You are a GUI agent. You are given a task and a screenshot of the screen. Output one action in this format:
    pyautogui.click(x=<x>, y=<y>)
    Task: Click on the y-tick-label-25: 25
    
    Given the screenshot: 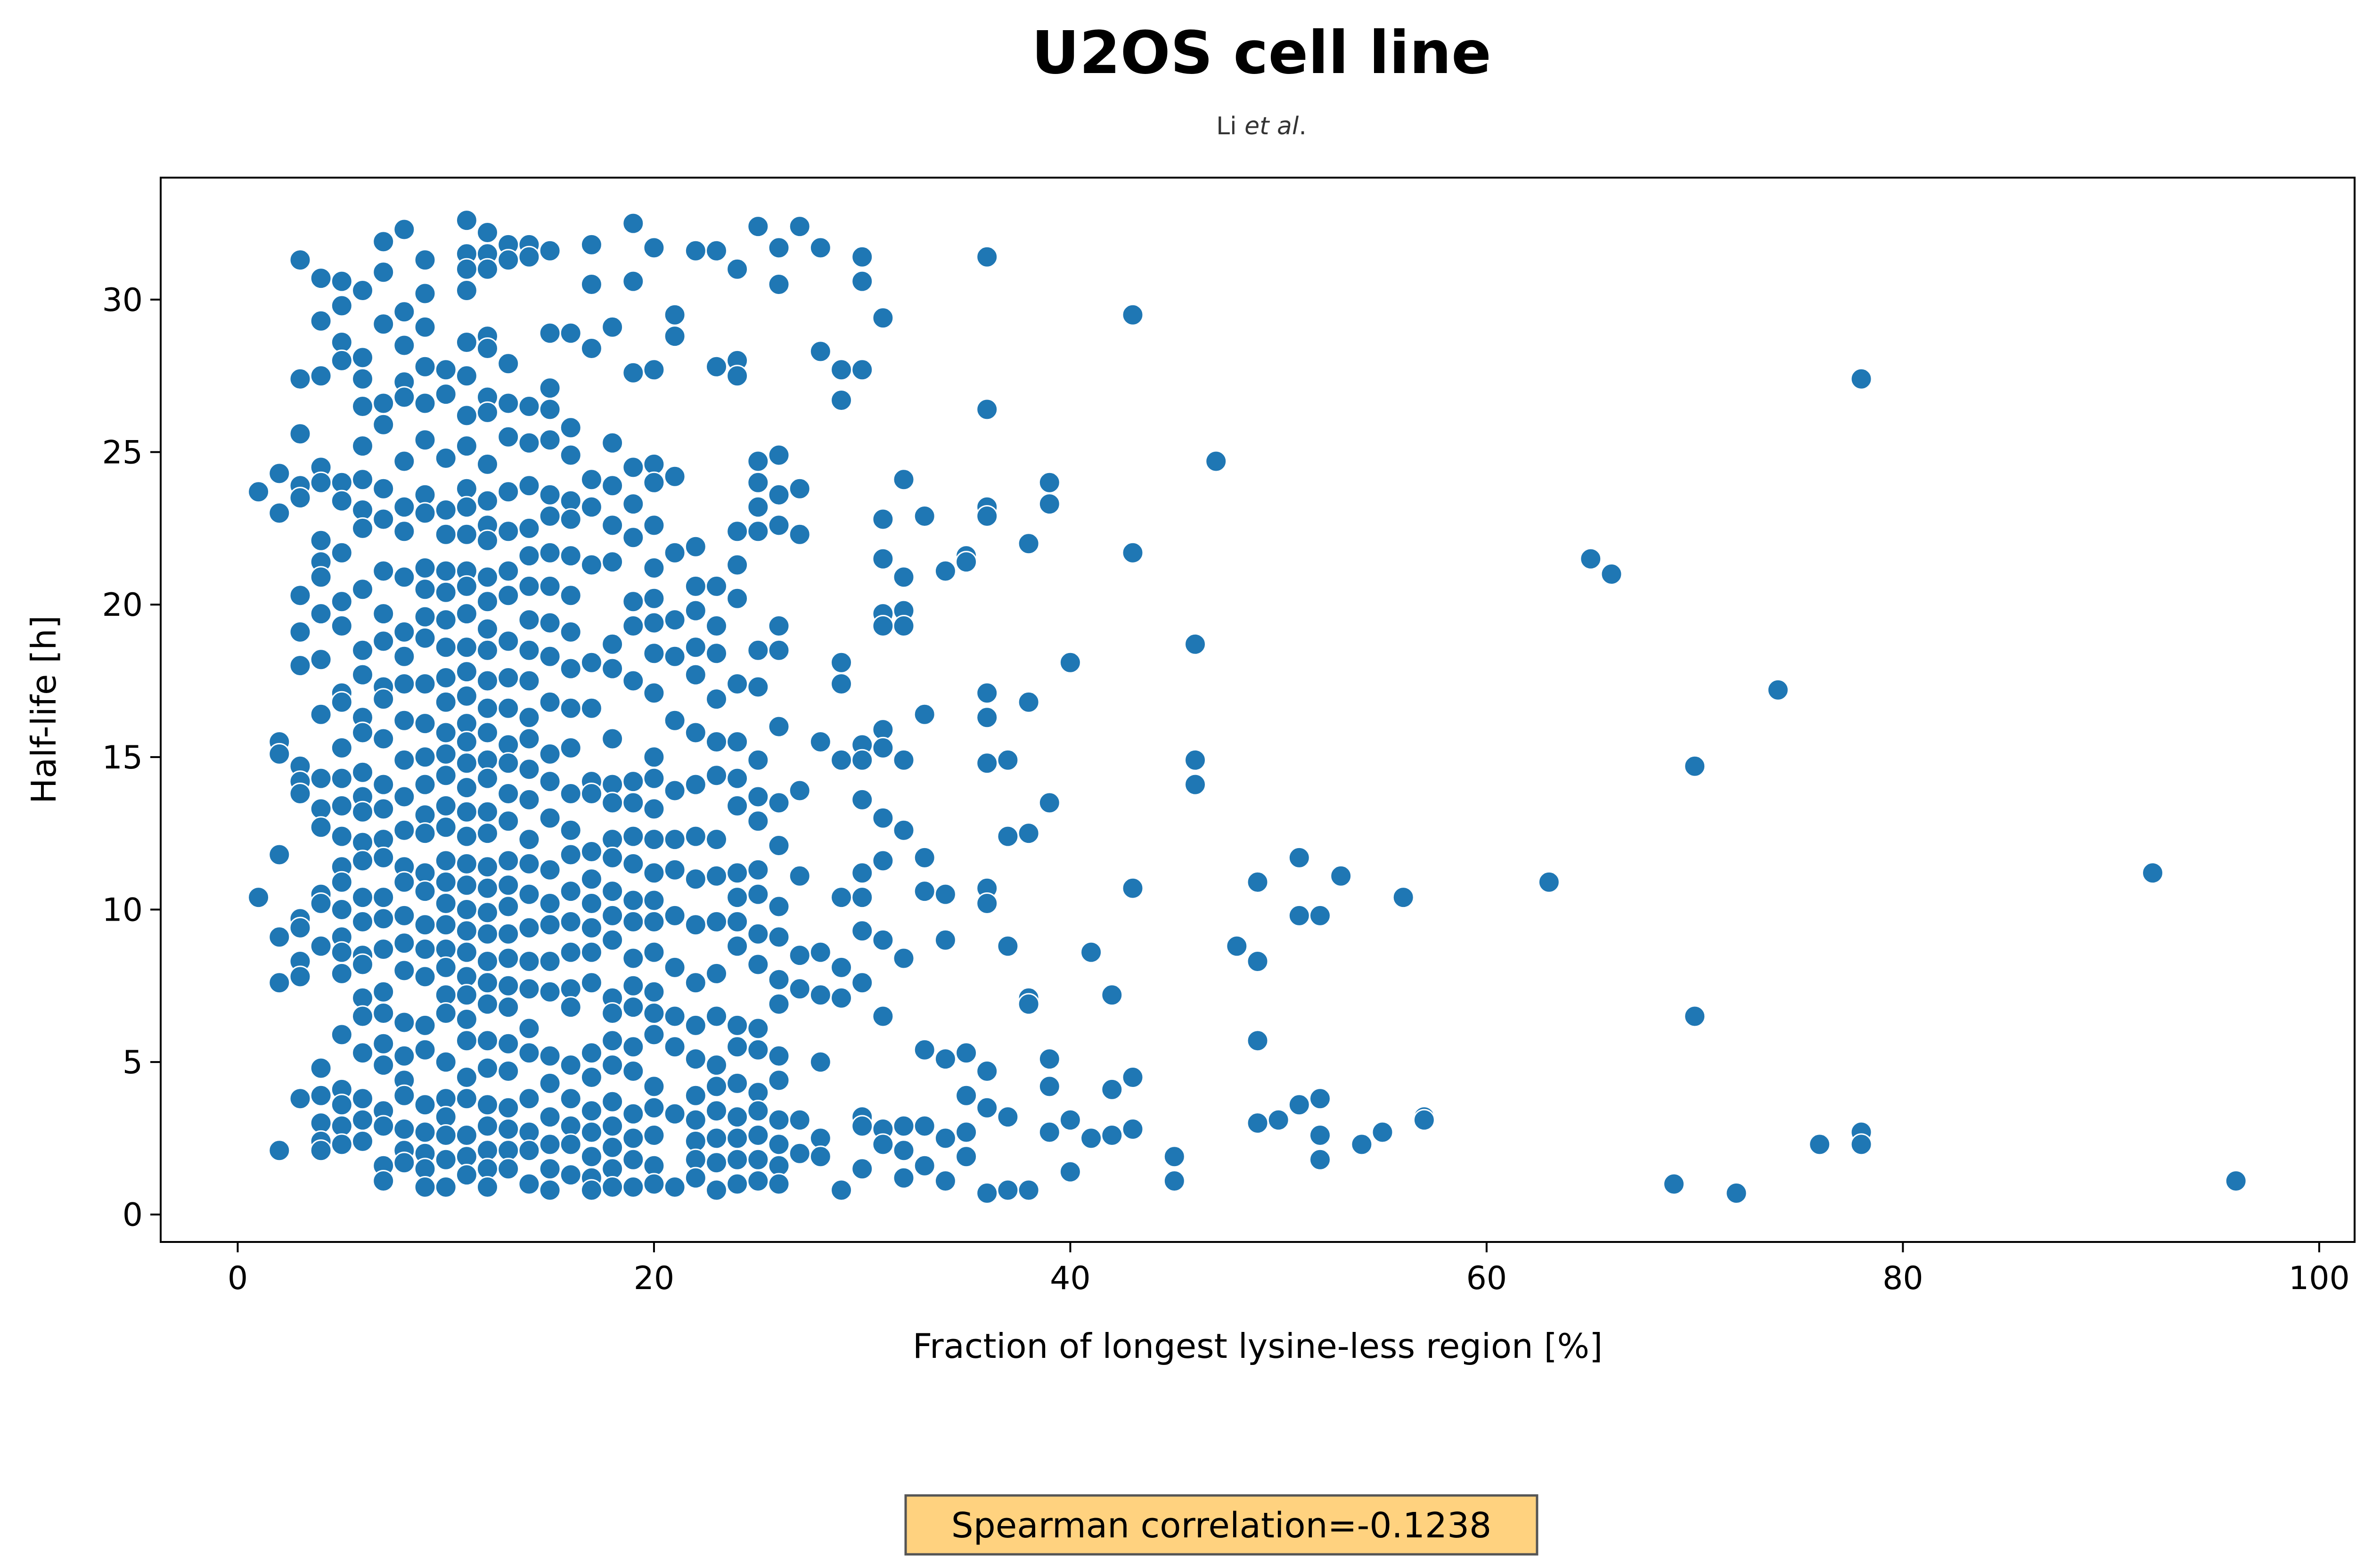 What is the action you would take?
    pyautogui.click(x=122, y=453)
    